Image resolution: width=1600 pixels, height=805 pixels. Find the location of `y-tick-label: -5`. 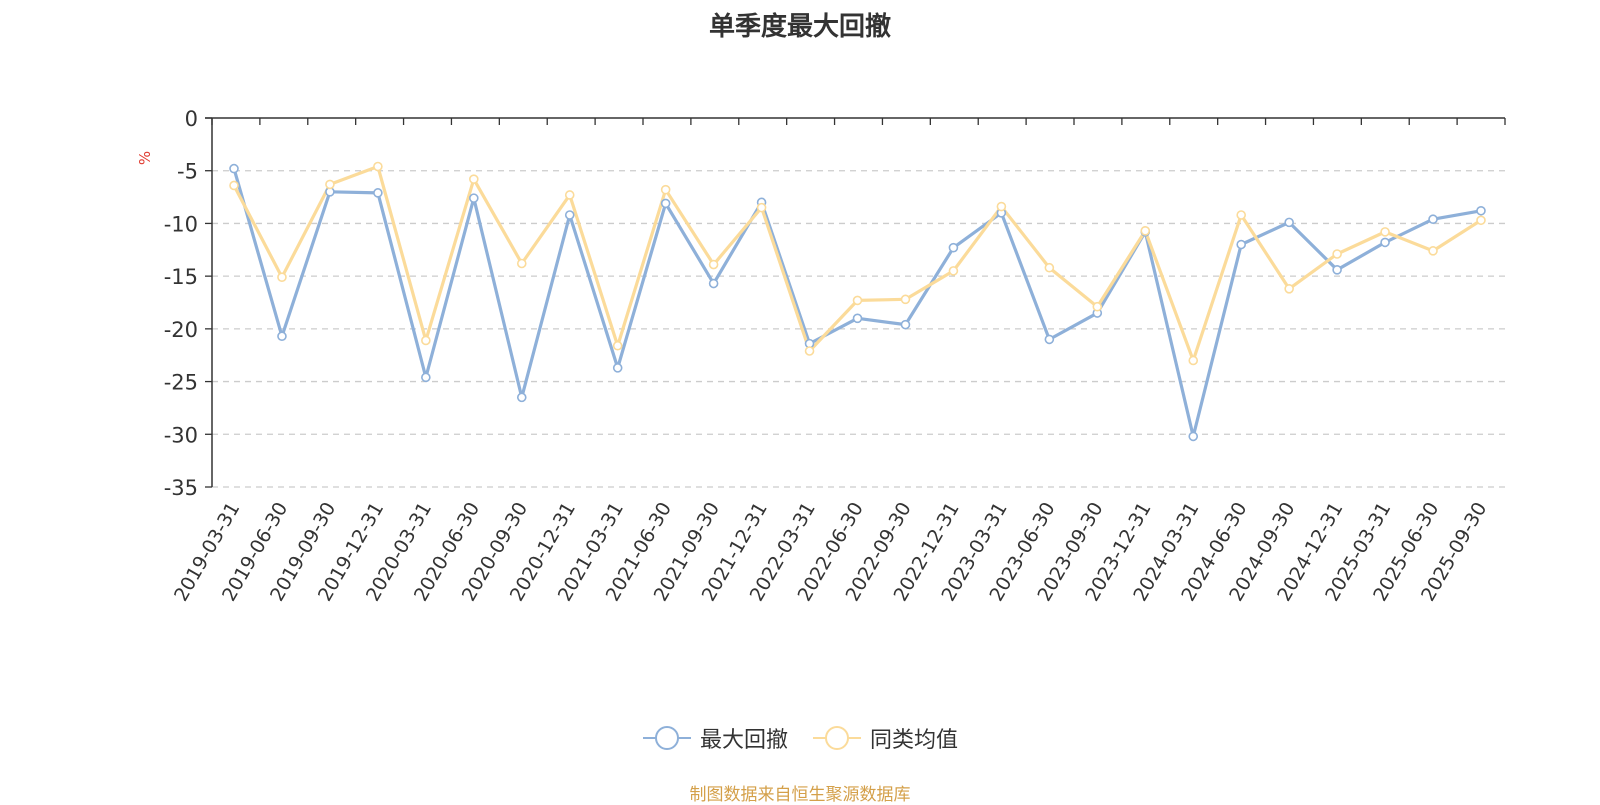

y-tick-label: -5 is located at coordinates (187, 172).